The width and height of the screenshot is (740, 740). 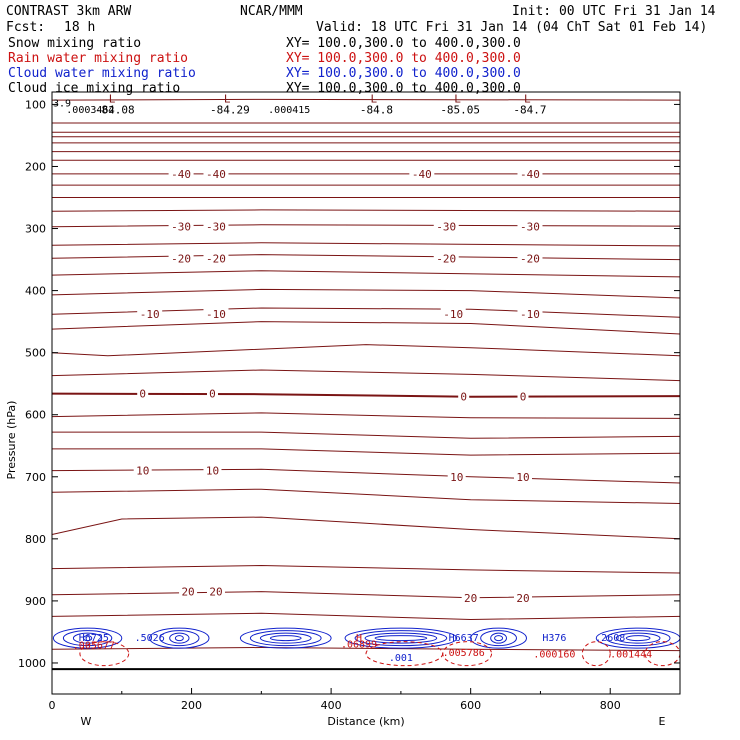 What do you see at coordinates (32, 663) in the screenshot?
I see `y-tick-label: 1000` at bounding box center [32, 663].